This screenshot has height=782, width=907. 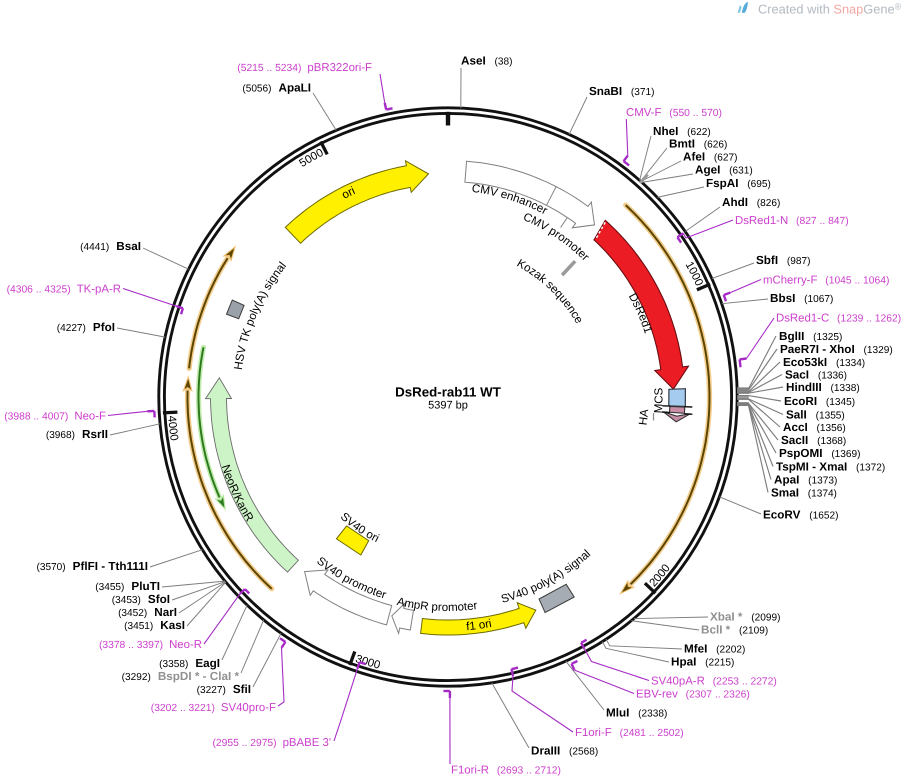 What do you see at coordinates (55, 417) in the screenshot?
I see `svg-text: (3988 .. 4007)Neo-F` at bounding box center [55, 417].